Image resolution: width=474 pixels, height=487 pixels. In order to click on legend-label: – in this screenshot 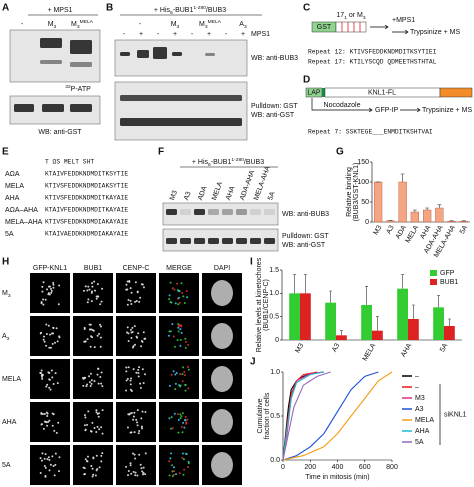, I will do `click(417, 387)`.